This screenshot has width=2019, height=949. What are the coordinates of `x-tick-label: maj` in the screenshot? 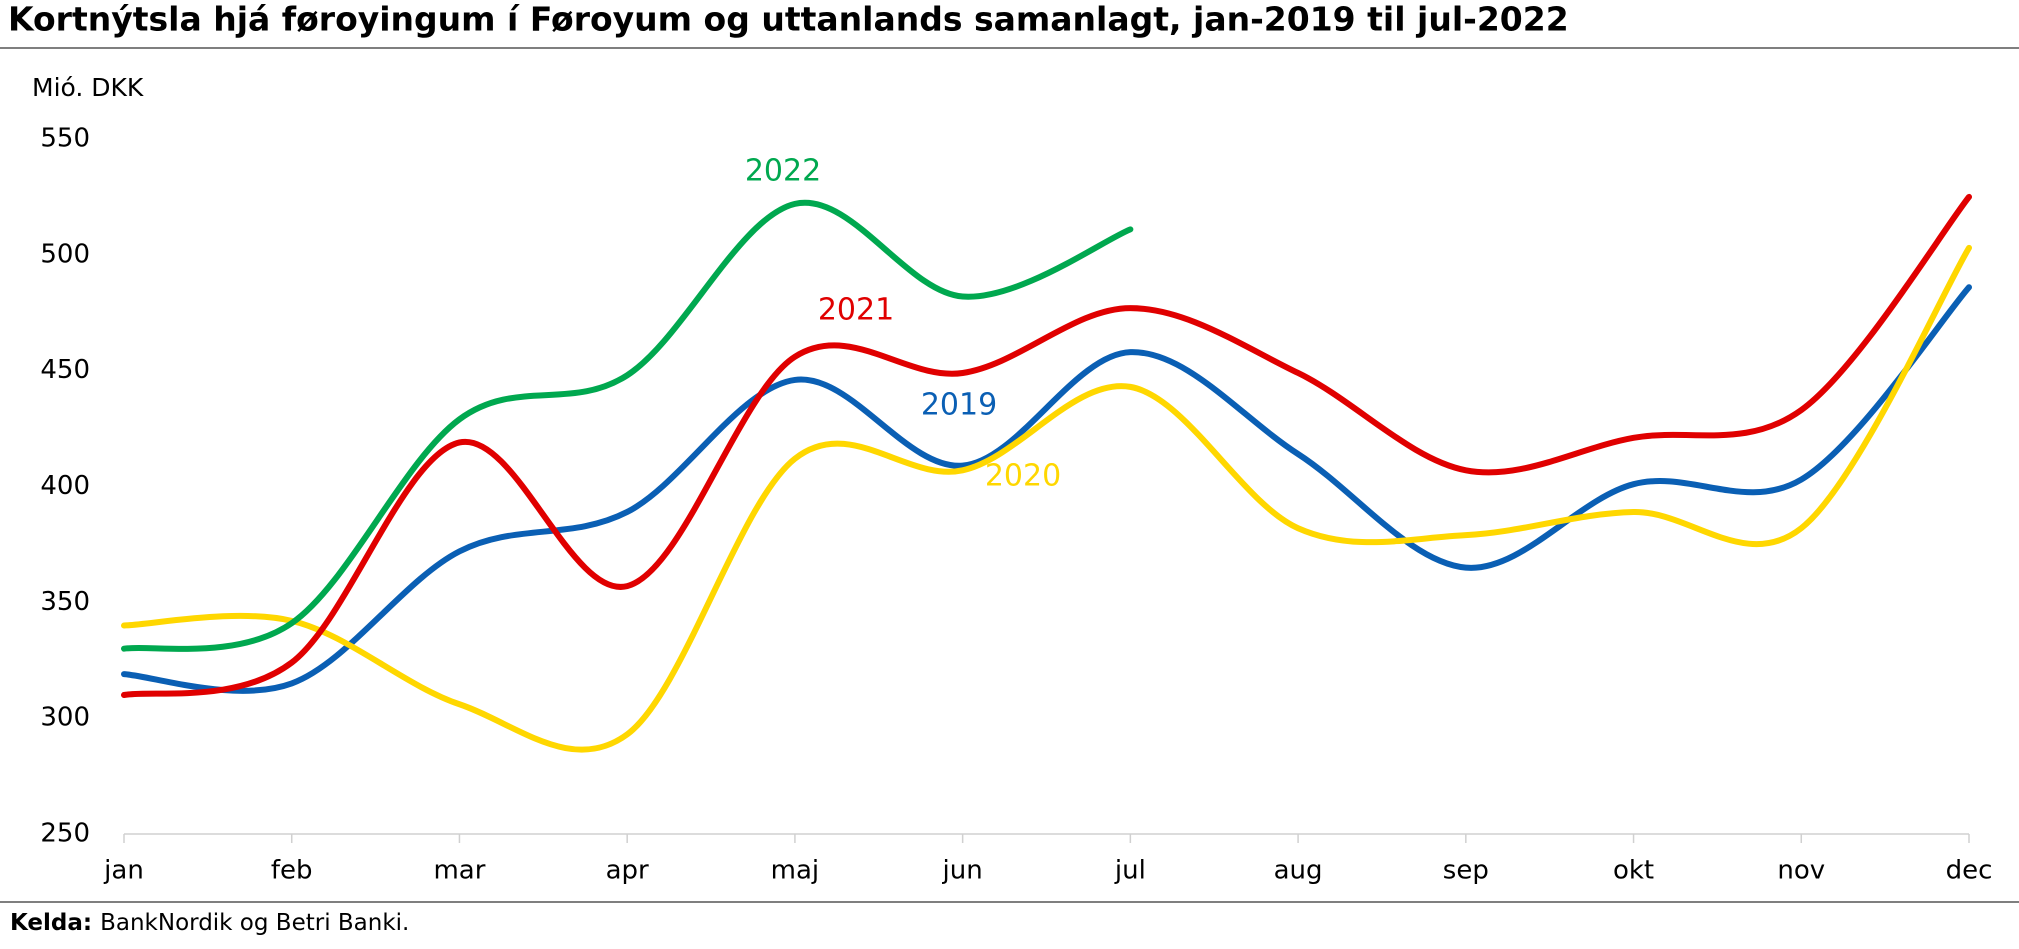 It's located at (795, 871).